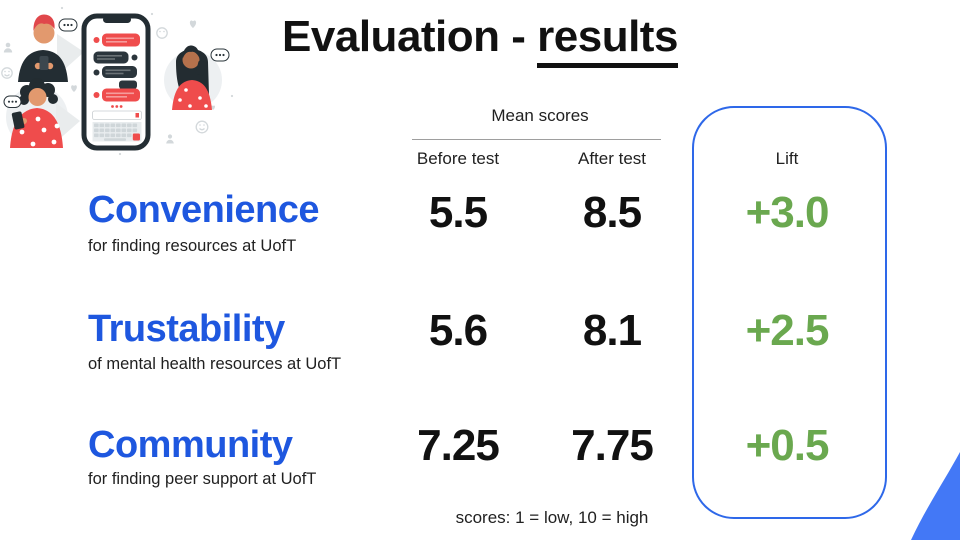 The image size is (960, 540). Describe the element at coordinates (41, 113) in the screenshot. I see `person-woman-left-icon` at that location.